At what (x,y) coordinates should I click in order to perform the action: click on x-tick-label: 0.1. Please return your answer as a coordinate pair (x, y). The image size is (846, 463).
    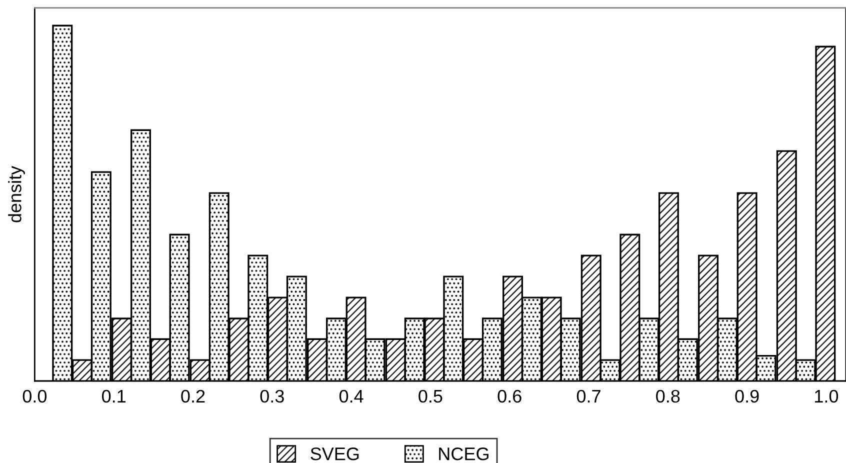
    Looking at the image, I should click on (114, 396).